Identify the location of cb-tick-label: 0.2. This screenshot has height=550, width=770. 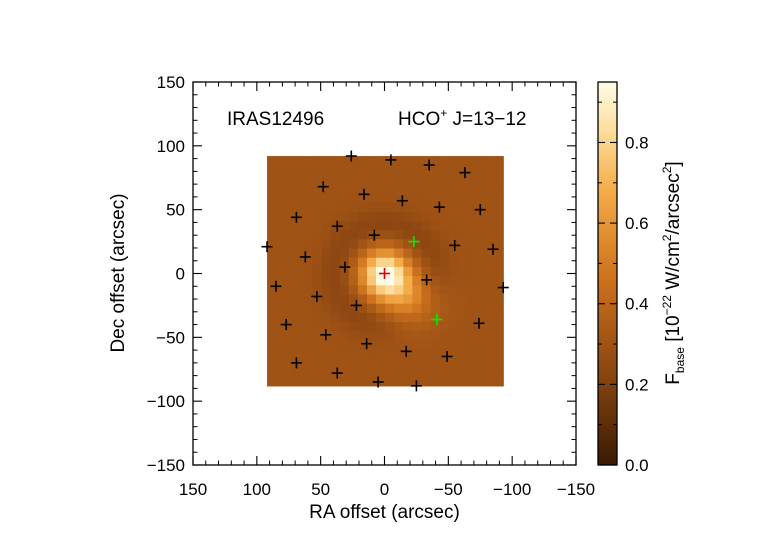
(637, 384).